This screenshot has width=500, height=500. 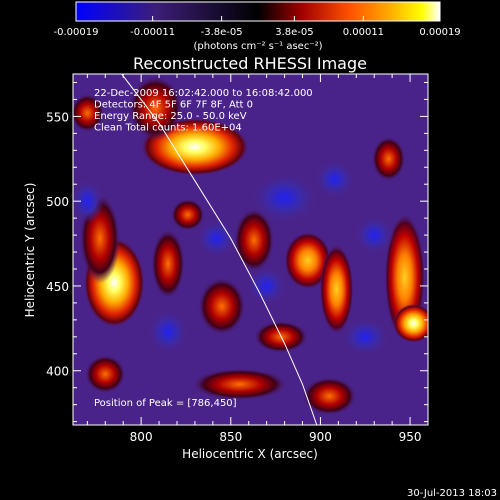 What do you see at coordinates (168, 128) in the screenshot?
I see `annotation-line: Clean Total counts: 1.60E+04` at bounding box center [168, 128].